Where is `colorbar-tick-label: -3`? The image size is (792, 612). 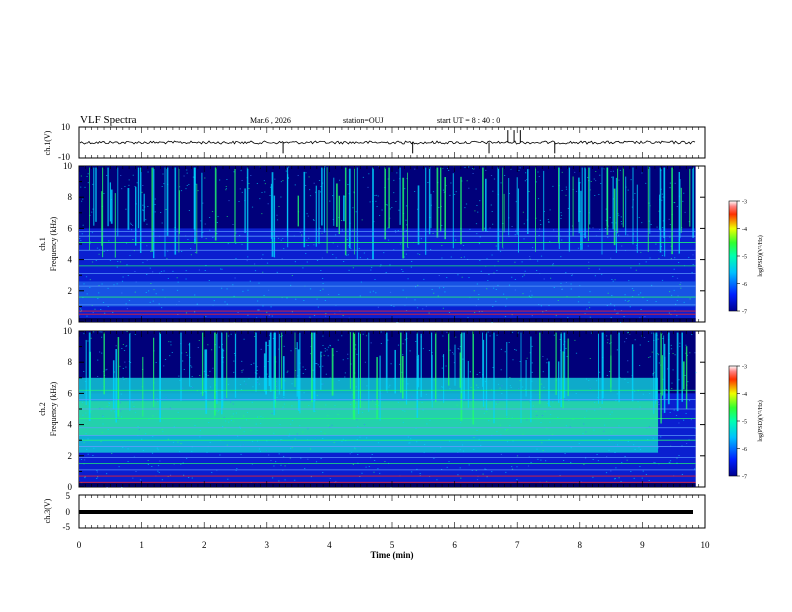 colorbar-tick-label: -3 is located at coordinates (744, 203).